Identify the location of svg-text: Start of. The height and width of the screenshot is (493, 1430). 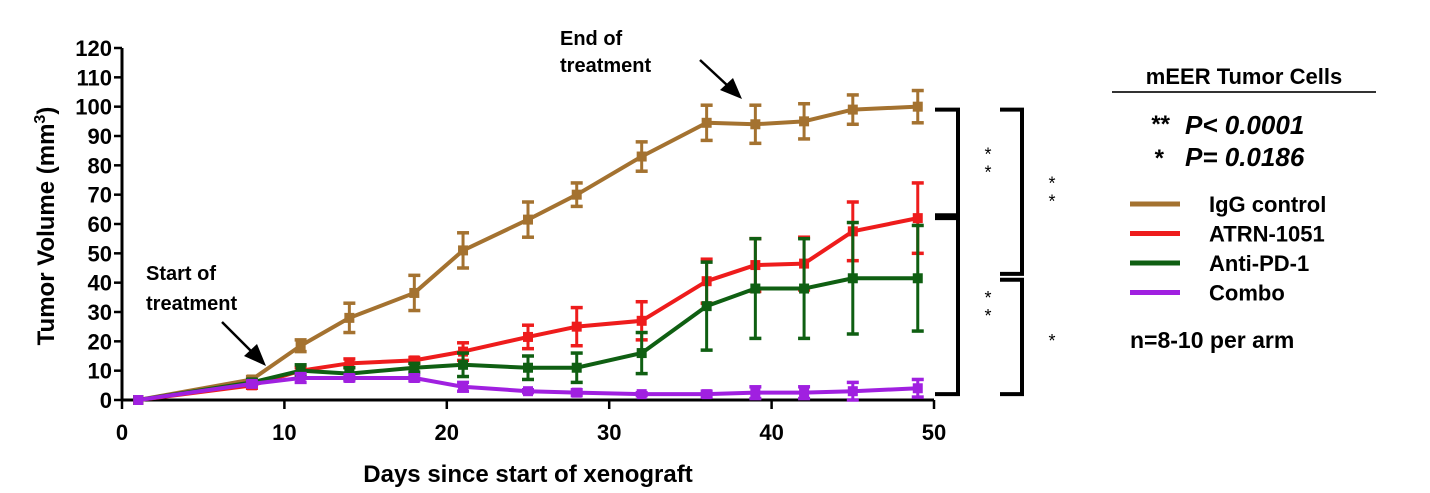
(181, 274).